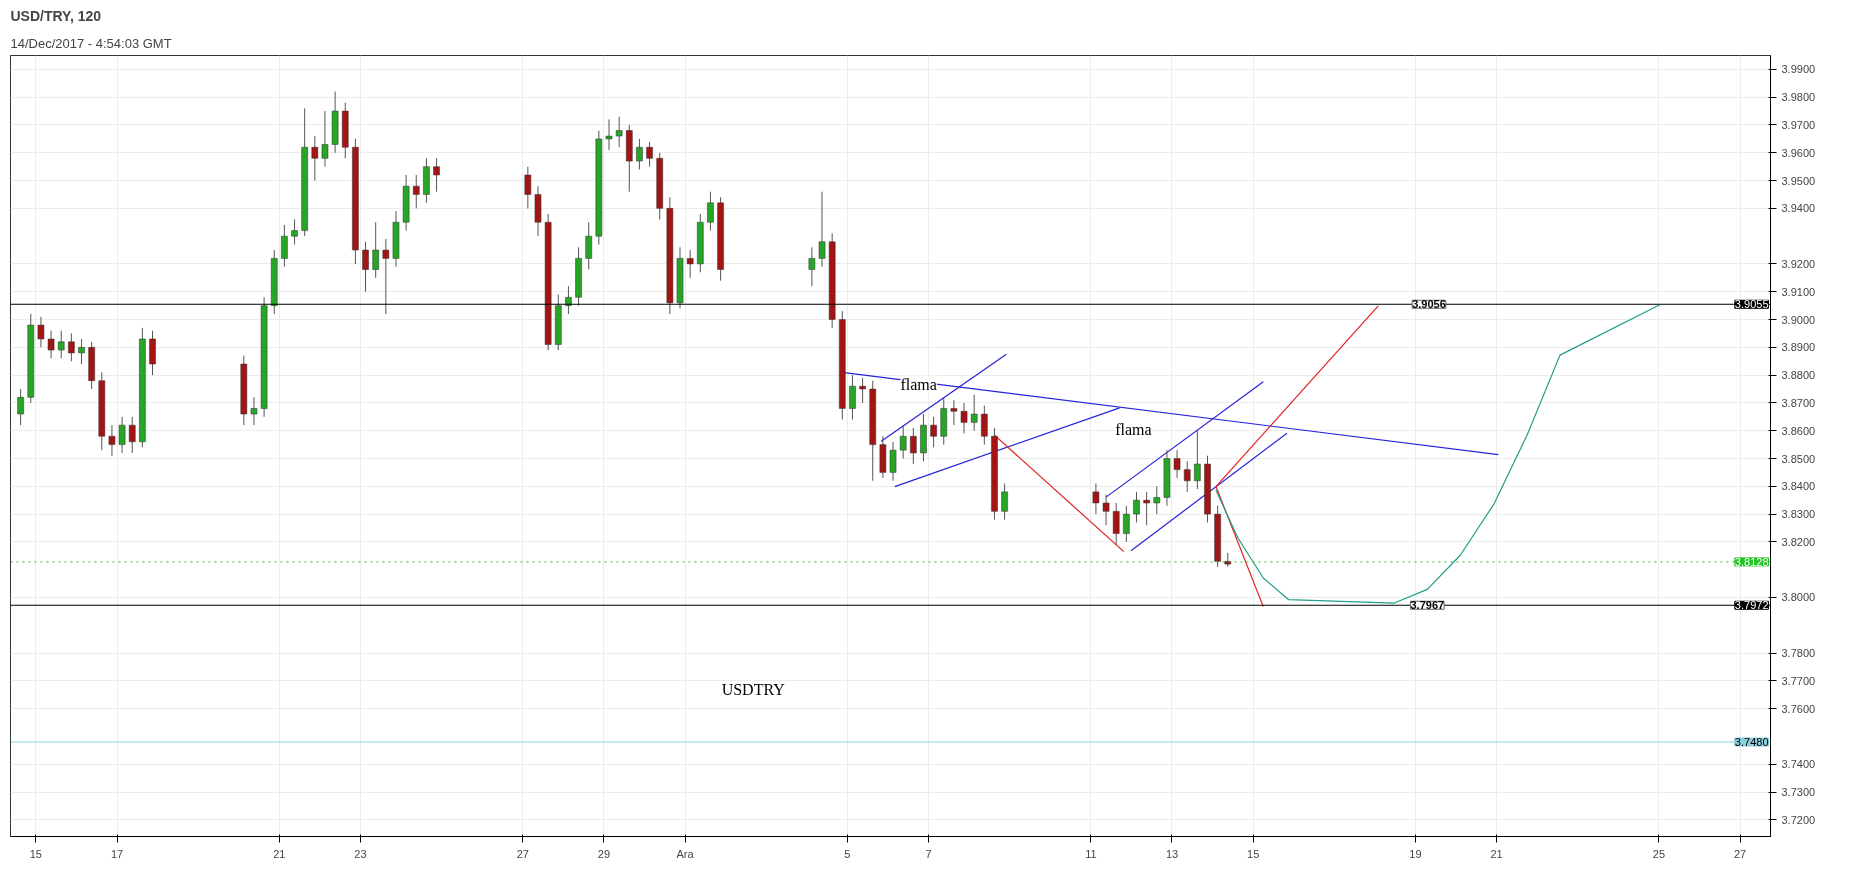 Image resolution: width=1853 pixels, height=874 pixels. What do you see at coordinates (1415, 853) in the screenshot?
I see `x-tick-label: 19` at bounding box center [1415, 853].